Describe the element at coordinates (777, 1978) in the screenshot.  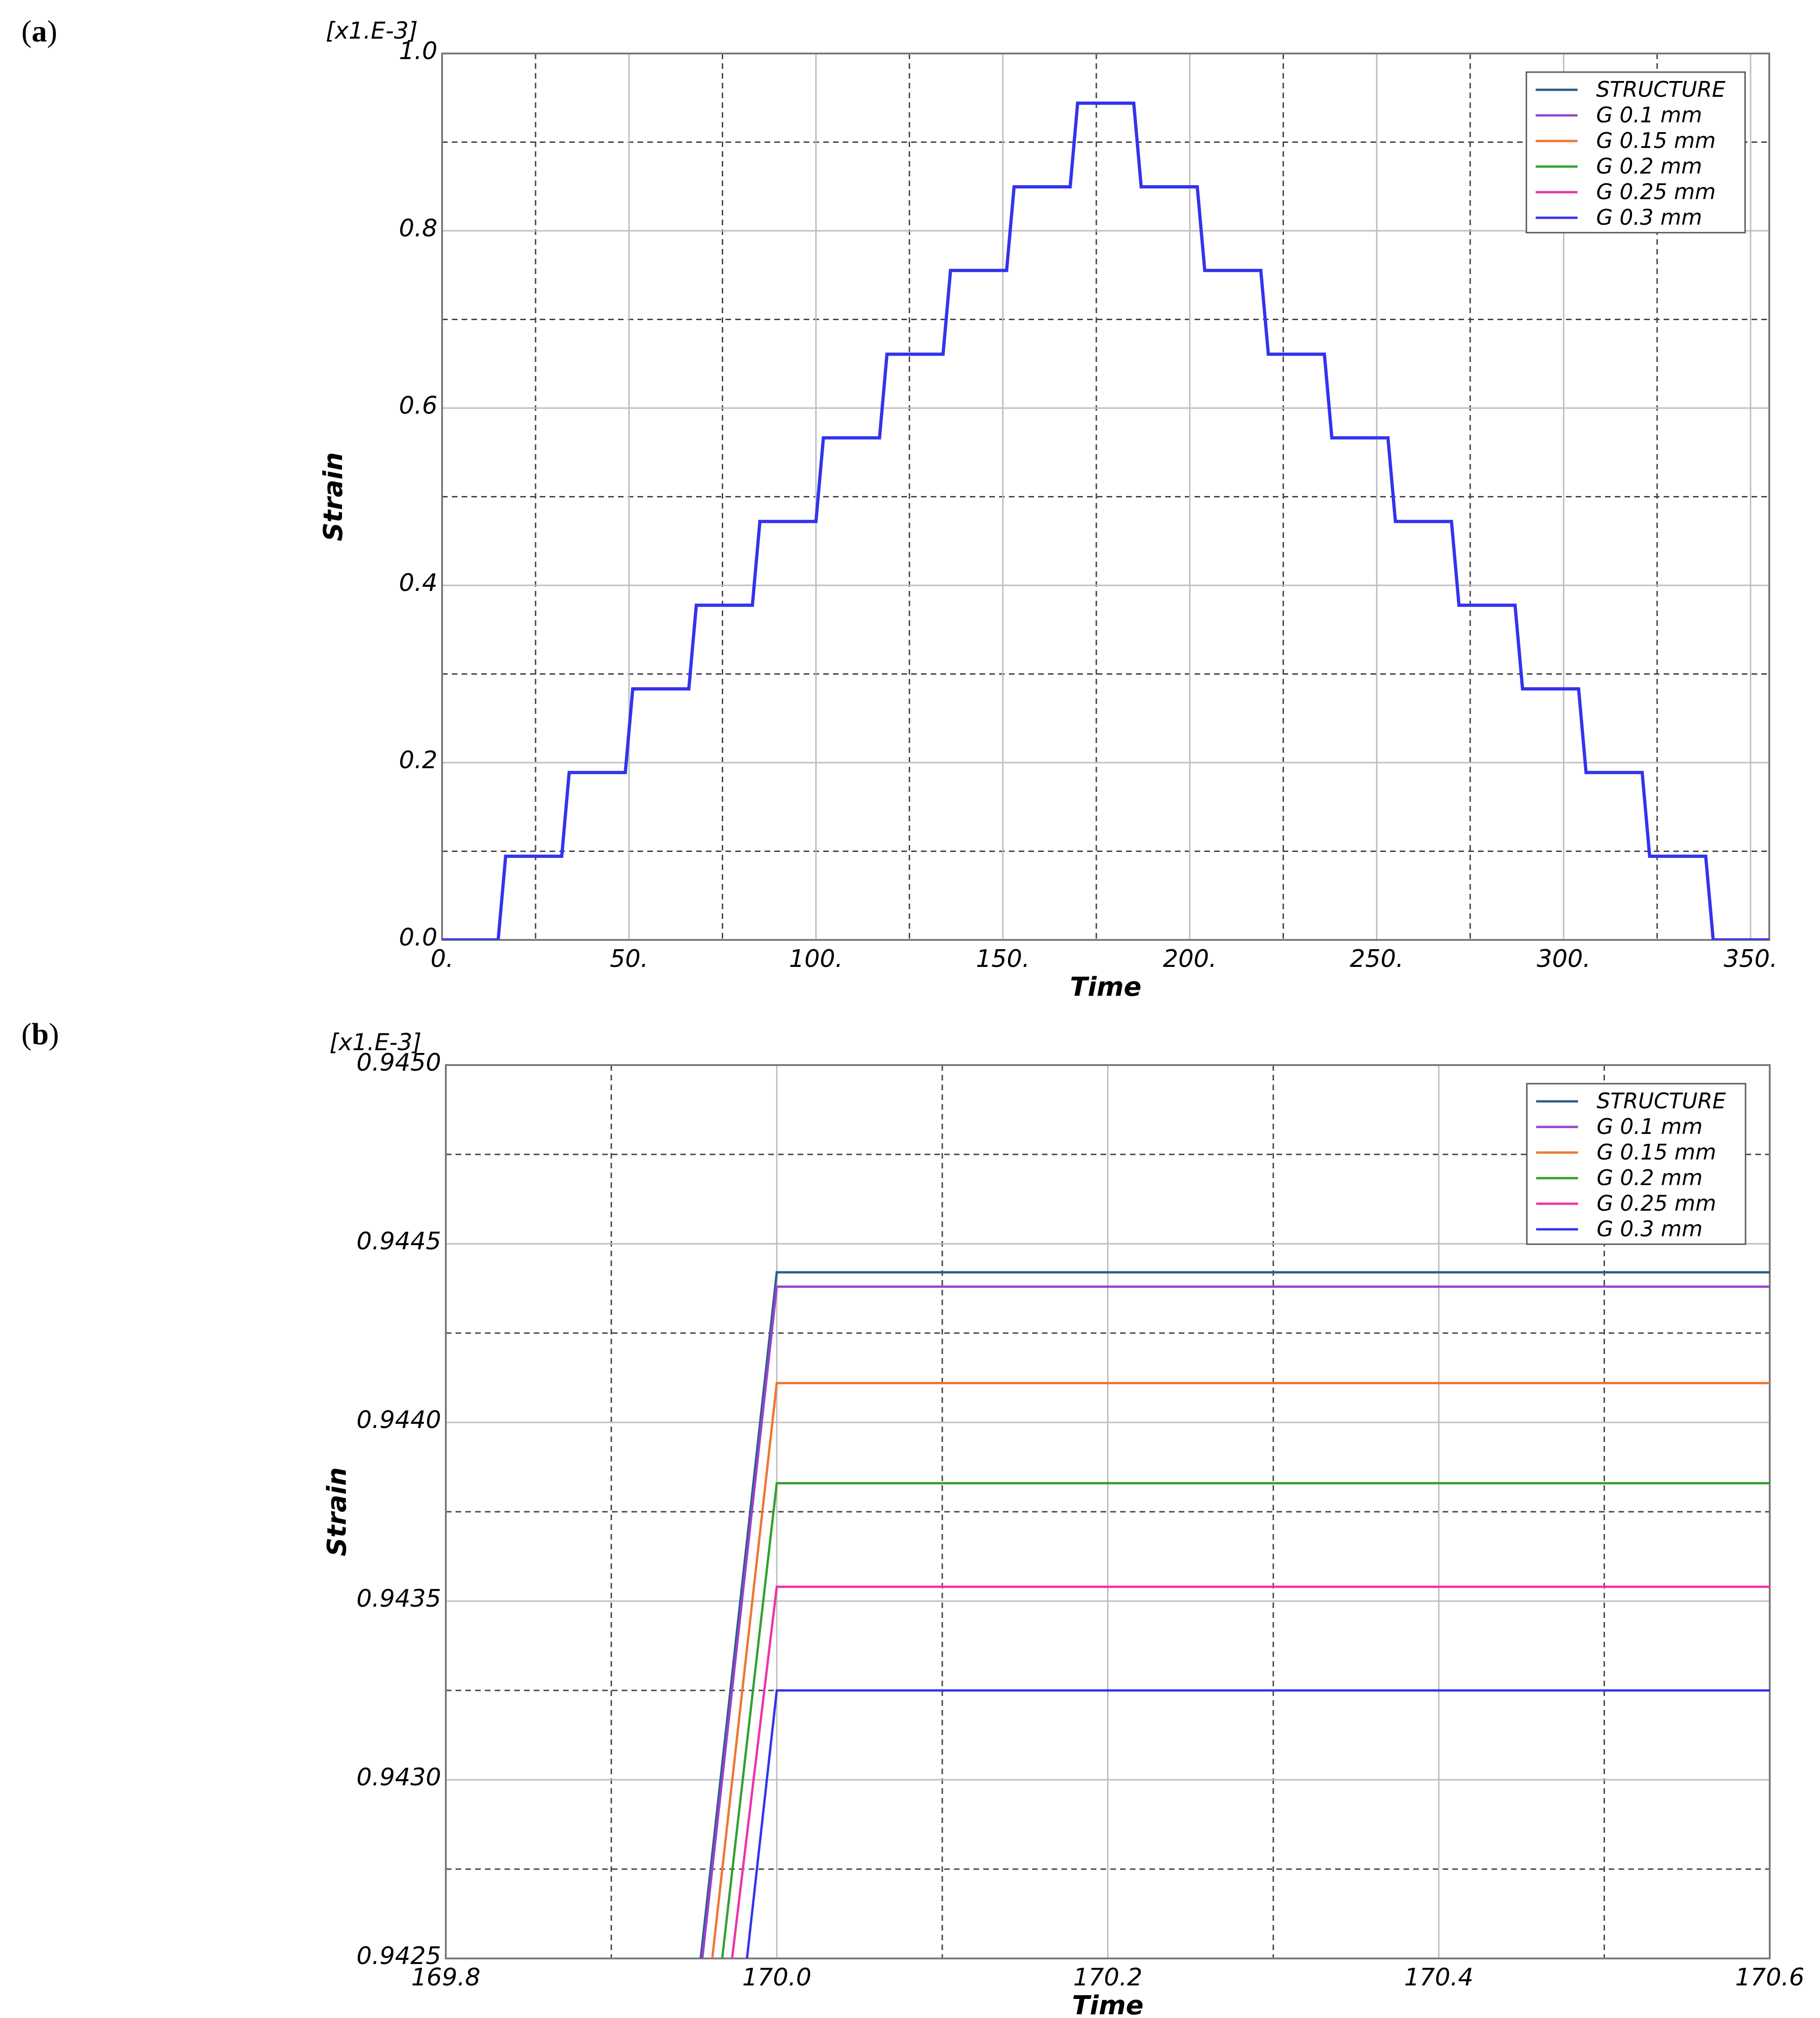
I see `x-tick-label: 170.0` at that location.